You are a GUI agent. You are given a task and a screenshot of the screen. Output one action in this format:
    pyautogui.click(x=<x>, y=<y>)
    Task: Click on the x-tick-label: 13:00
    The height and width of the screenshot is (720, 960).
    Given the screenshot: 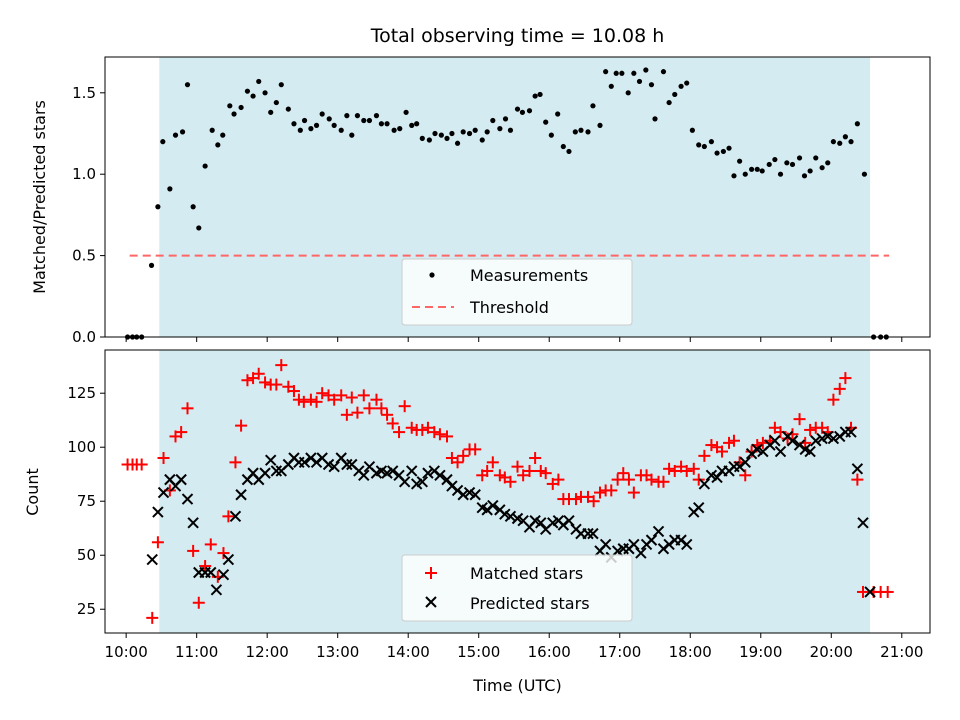 What is the action you would take?
    pyautogui.click(x=337, y=652)
    